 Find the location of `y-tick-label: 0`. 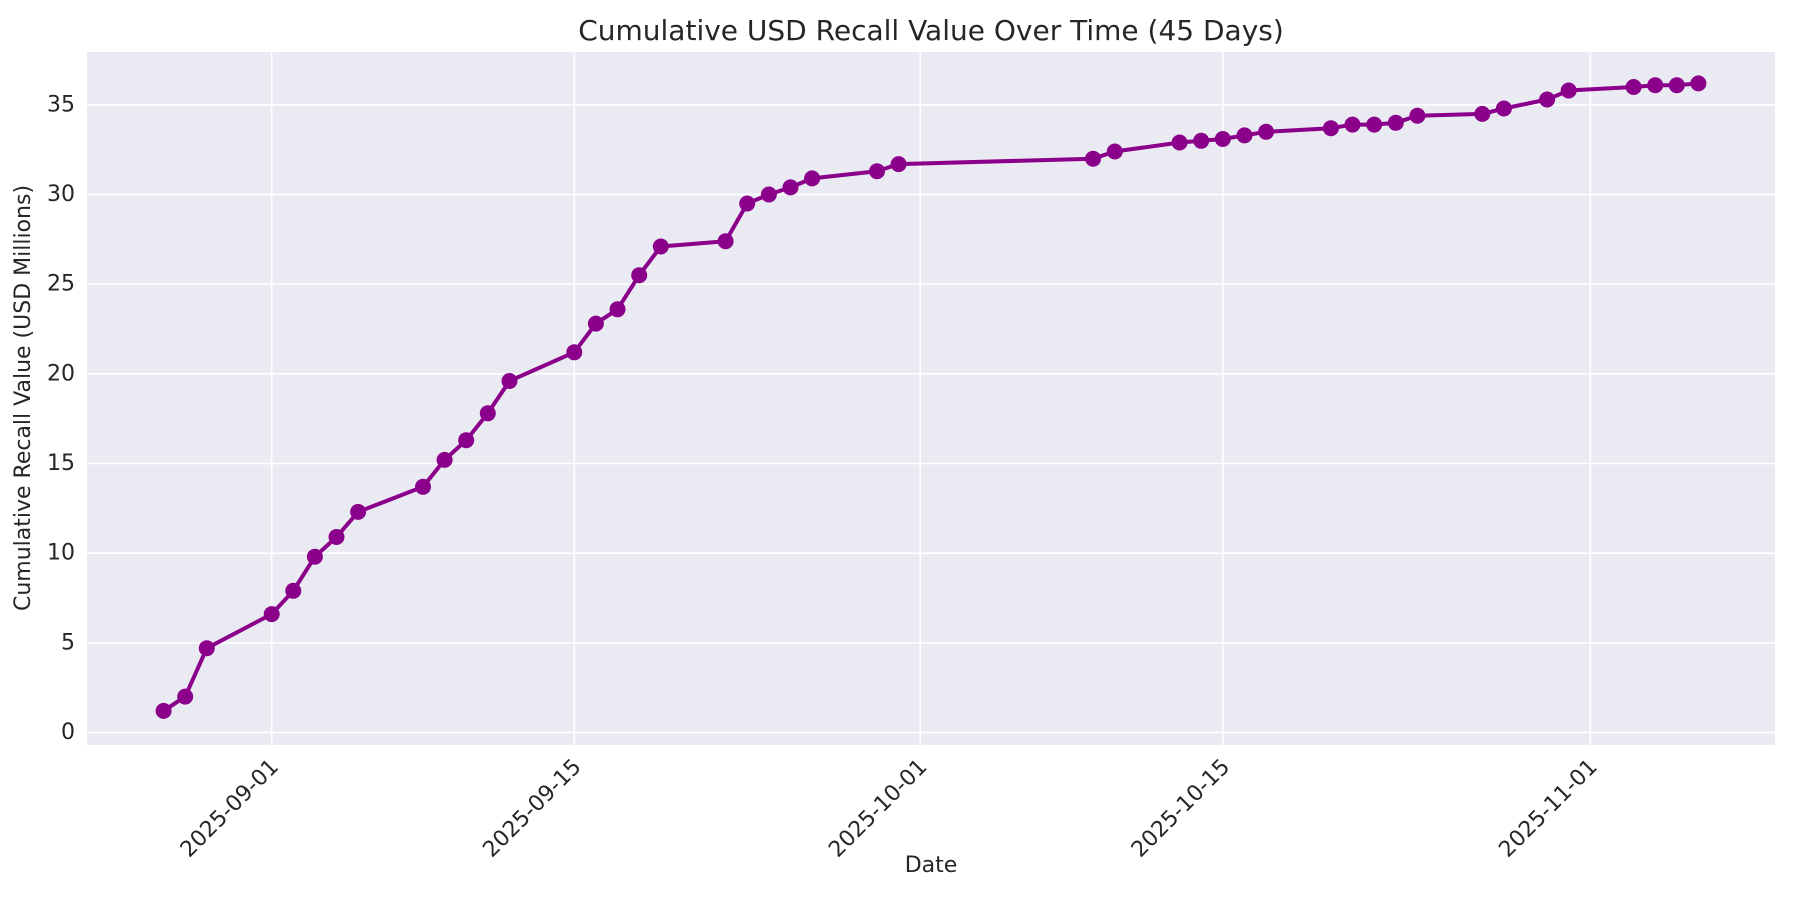

y-tick-label: 0 is located at coordinates (68, 732).